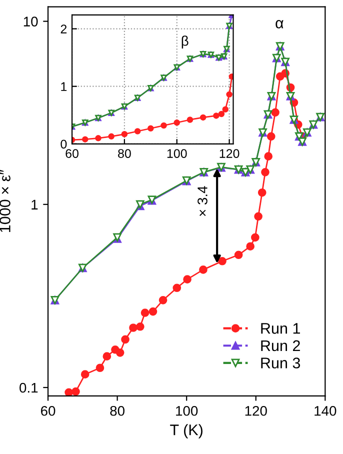  Describe the element at coordinates (203, 201) in the screenshot. I see `annotation: × 3.4` at that location.